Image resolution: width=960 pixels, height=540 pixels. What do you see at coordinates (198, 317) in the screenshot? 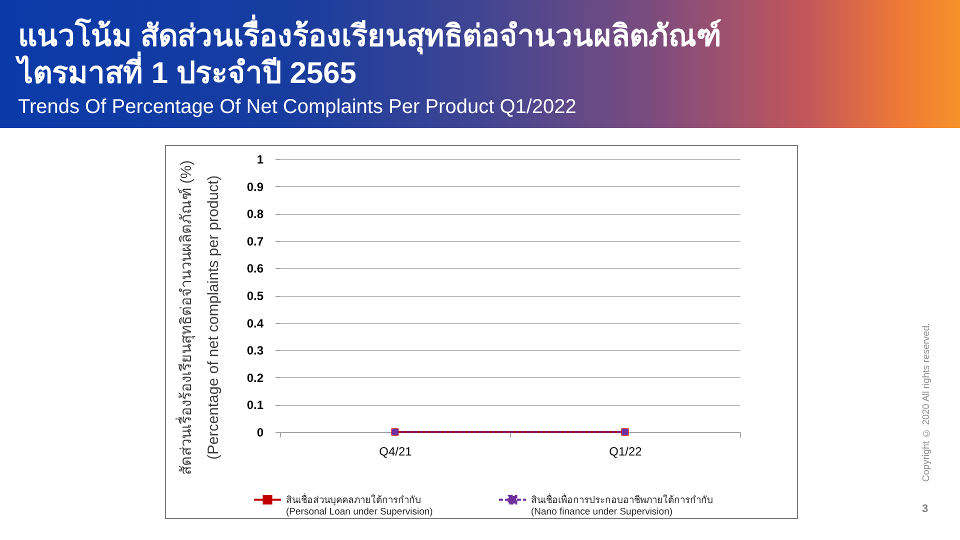
I see `y-axis-title: สัดส่วนเรื่องร้องเรียนสุทธิต่อจำนวนผลิตภัณฑ์ (%) (Percentage of net complaints per product)` at bounding box center [198, 317].